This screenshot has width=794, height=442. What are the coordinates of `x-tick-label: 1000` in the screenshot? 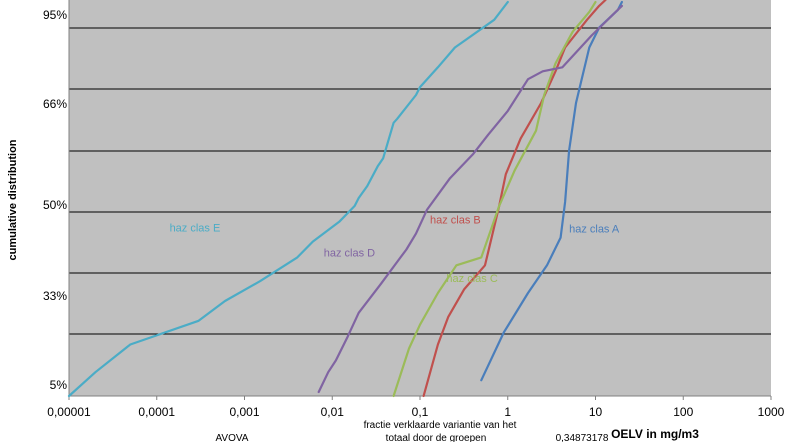 It's located at (771, 412).